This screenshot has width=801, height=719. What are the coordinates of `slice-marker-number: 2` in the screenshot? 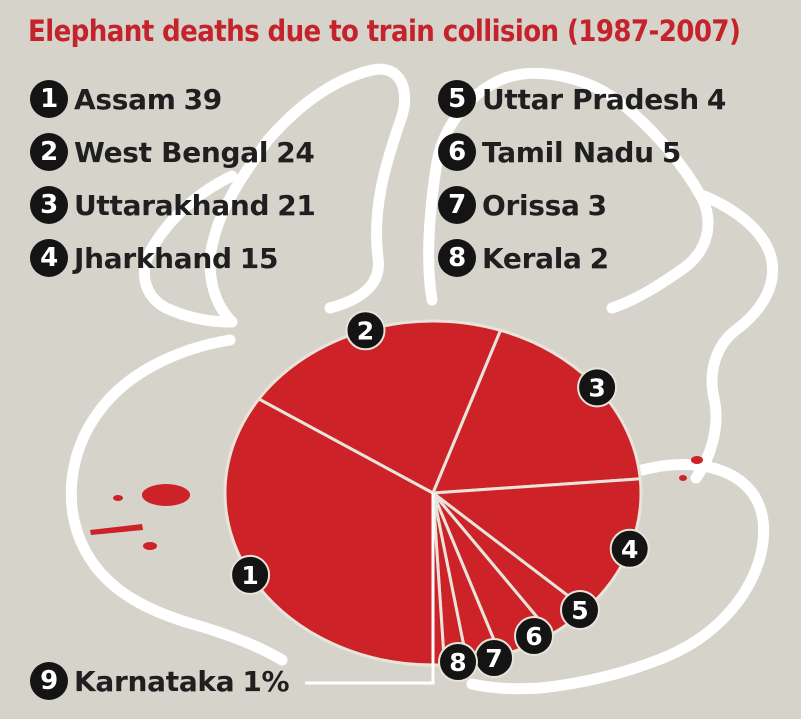 It's located at (365, 330).